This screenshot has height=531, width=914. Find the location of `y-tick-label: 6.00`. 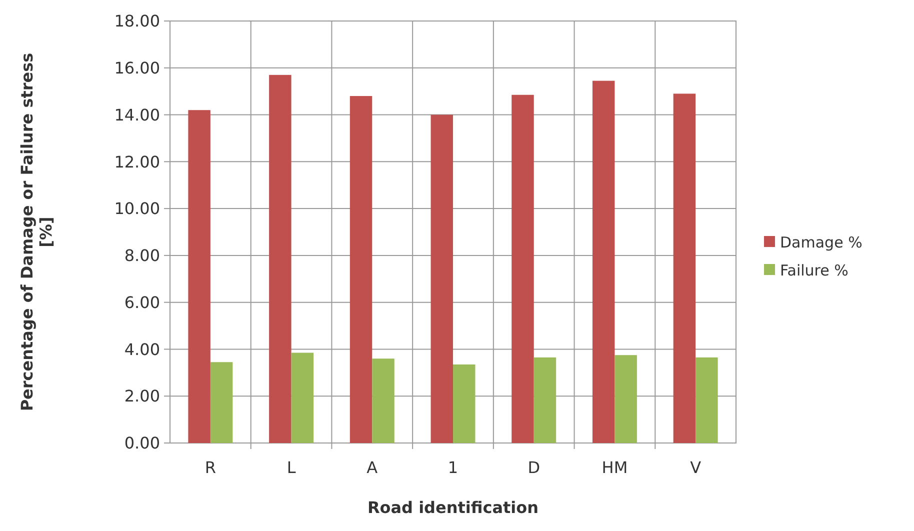

y-tick-label: 6.00 is located at coordinates (142, 302).